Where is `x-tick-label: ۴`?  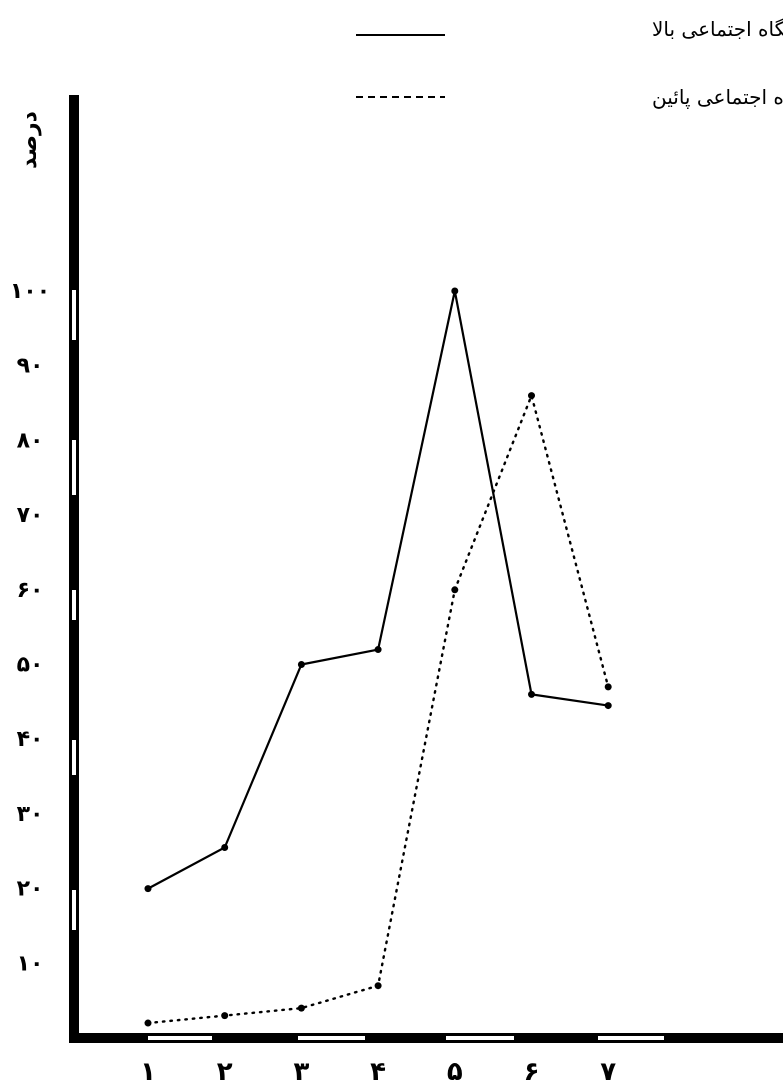 x-tick-label: ۴ is located at coordinates (378, 1072).